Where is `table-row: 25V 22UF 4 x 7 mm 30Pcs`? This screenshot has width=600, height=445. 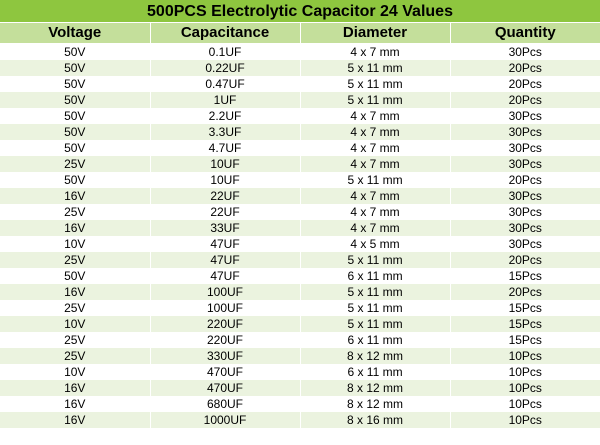 table-row: 25V 22UF 4 x 7 mm 30Pcs is located at coordinates (300, 212).